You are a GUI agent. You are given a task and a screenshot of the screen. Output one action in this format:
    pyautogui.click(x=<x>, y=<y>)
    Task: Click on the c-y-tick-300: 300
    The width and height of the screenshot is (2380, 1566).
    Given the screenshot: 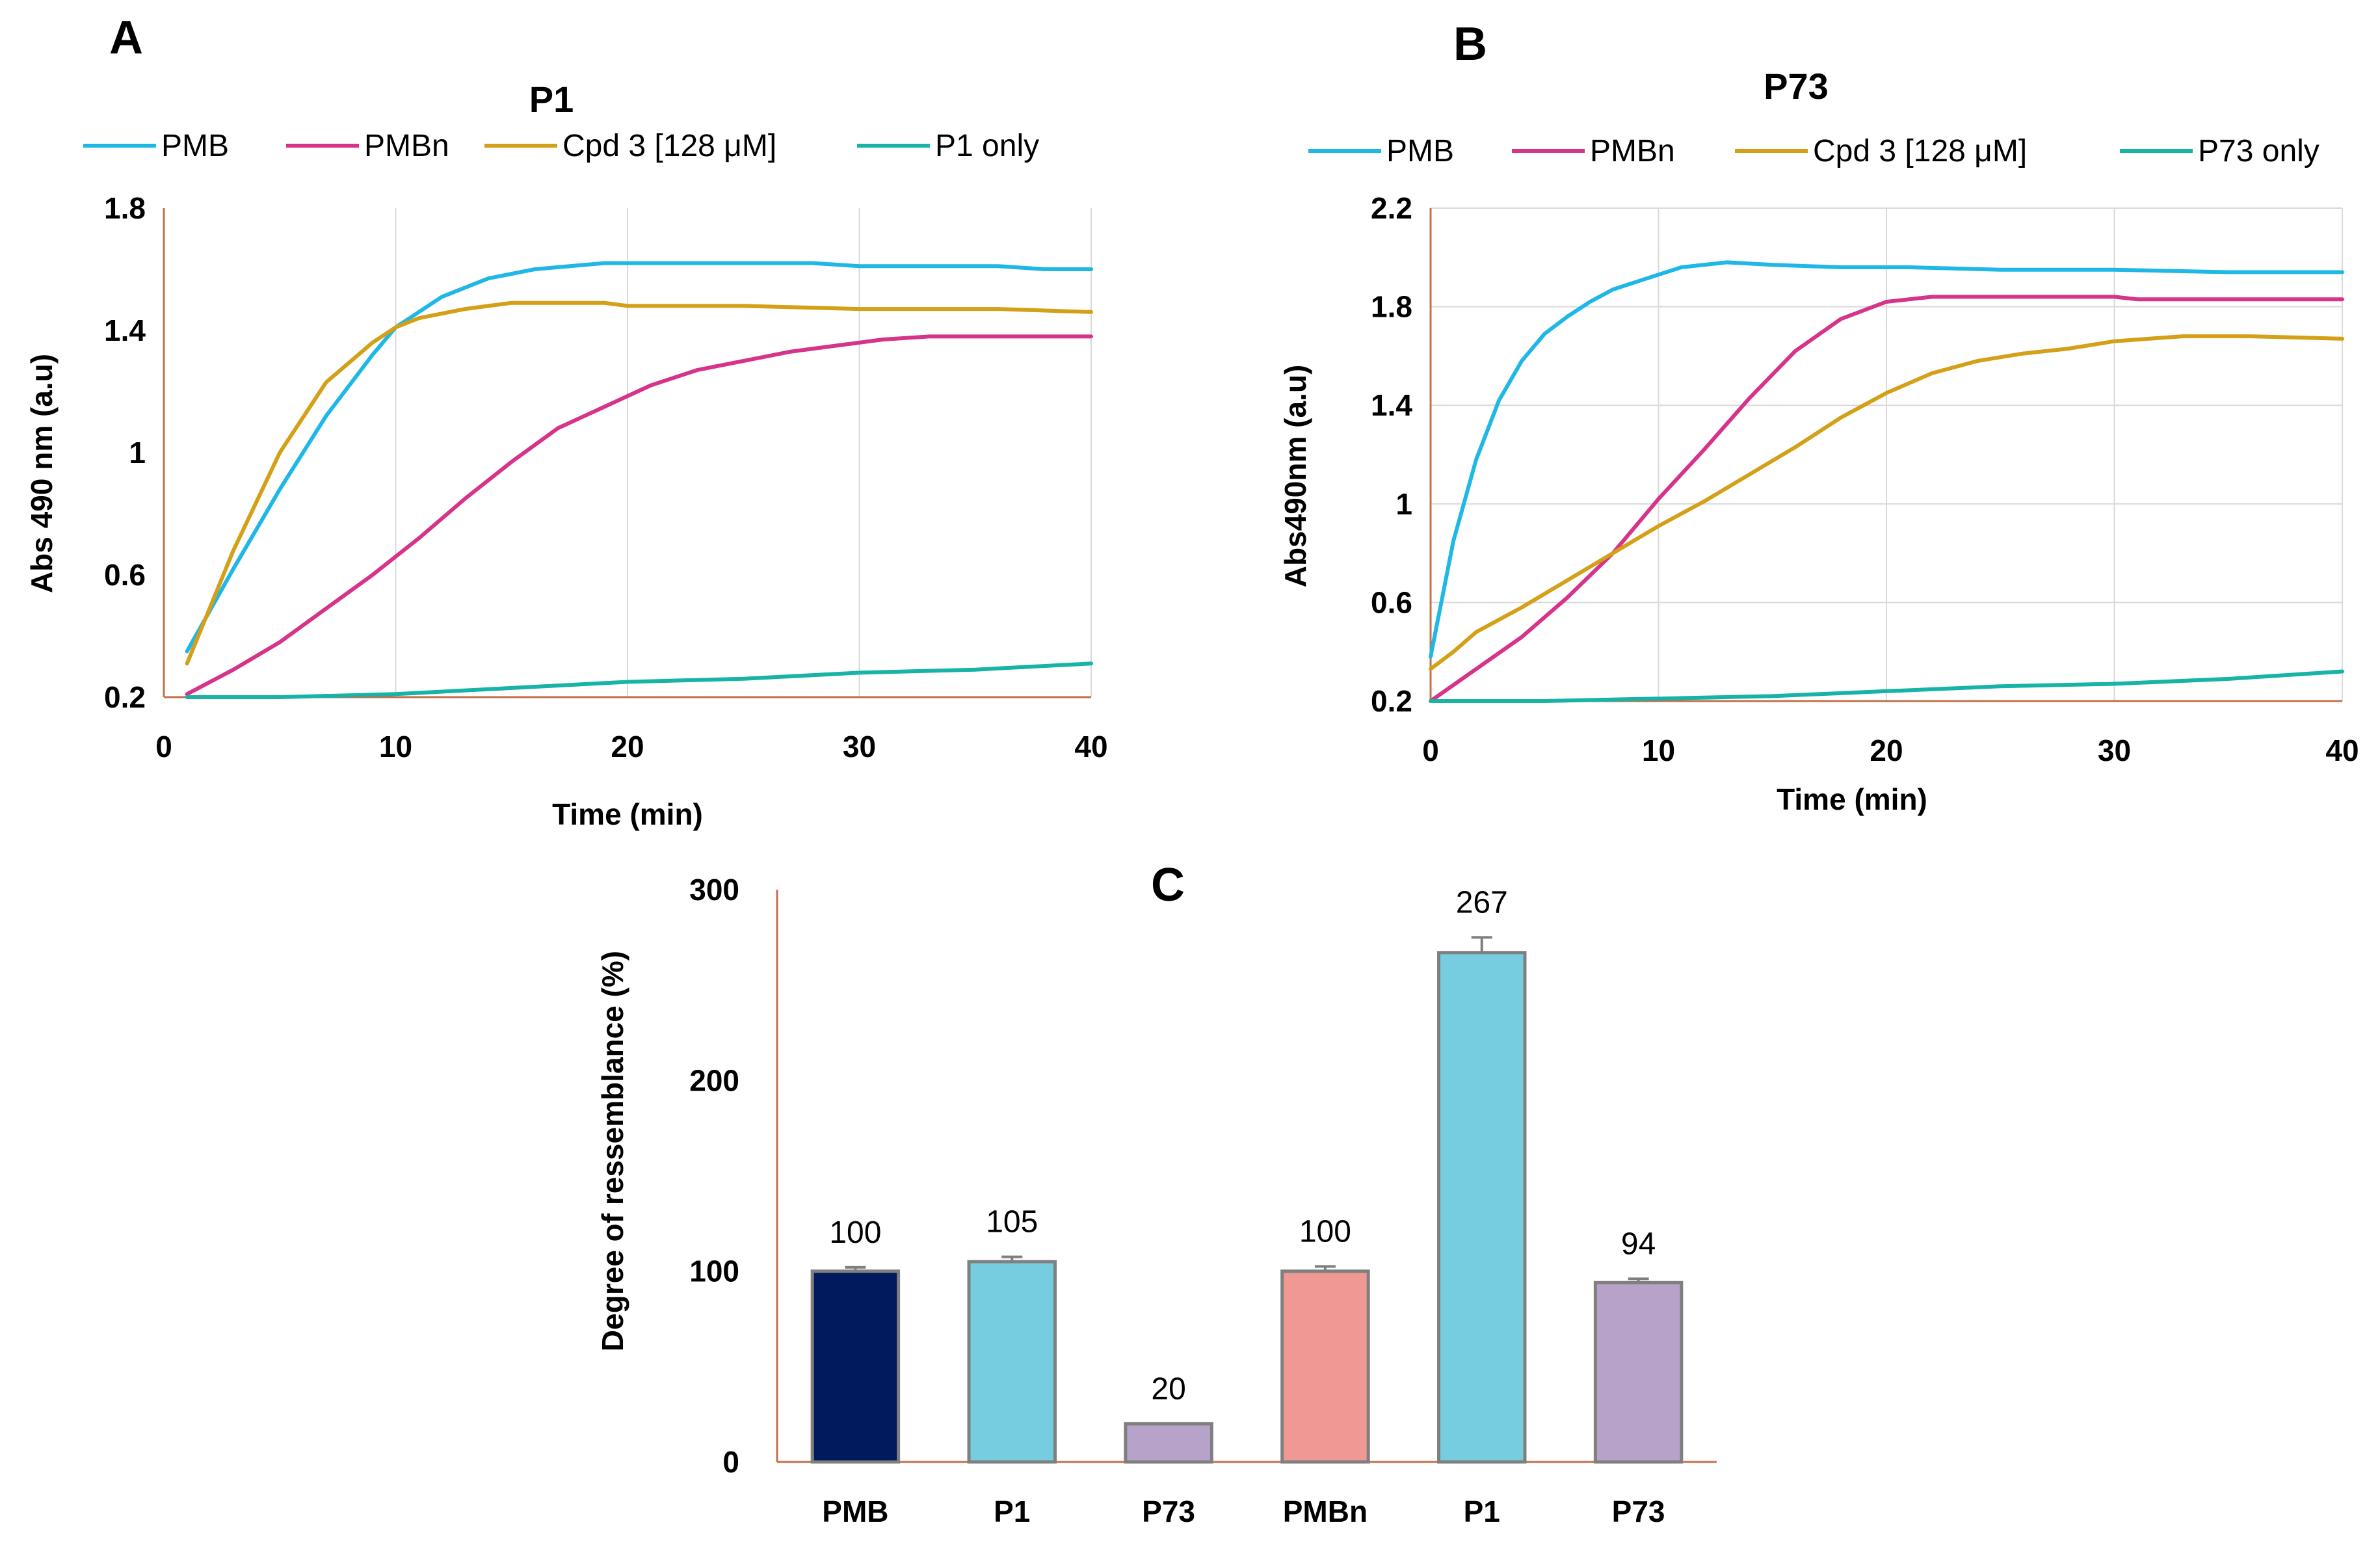 What is the action you would take?
    pyautogui.click(x=714, y=890)
    